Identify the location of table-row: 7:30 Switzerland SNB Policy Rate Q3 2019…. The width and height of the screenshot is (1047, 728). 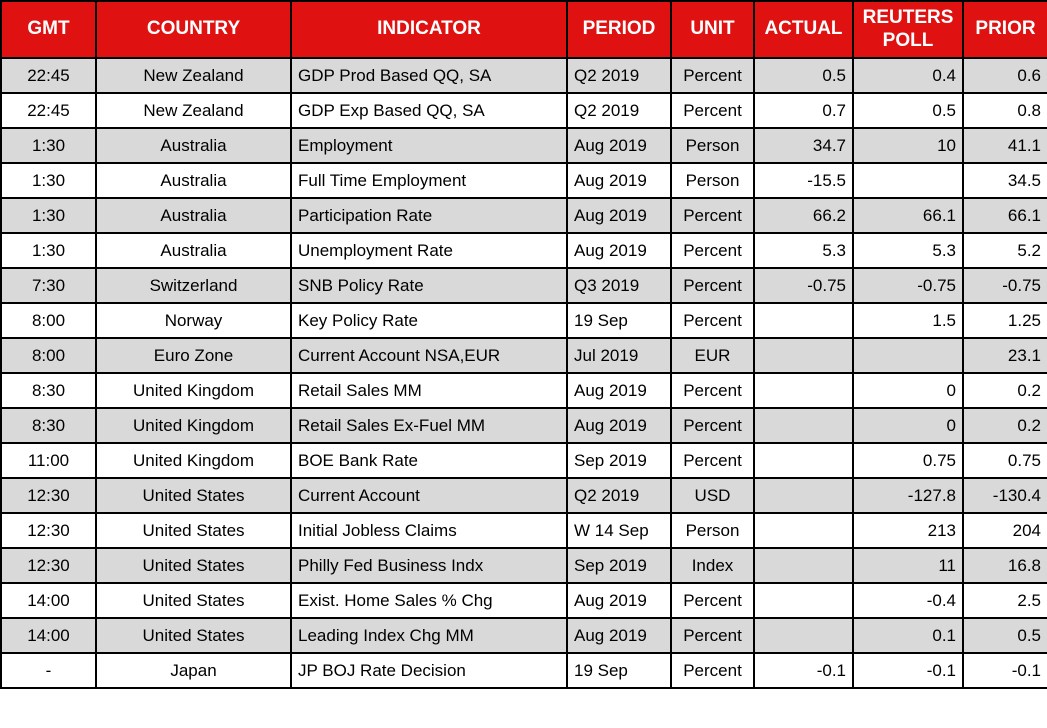
(523, 285).